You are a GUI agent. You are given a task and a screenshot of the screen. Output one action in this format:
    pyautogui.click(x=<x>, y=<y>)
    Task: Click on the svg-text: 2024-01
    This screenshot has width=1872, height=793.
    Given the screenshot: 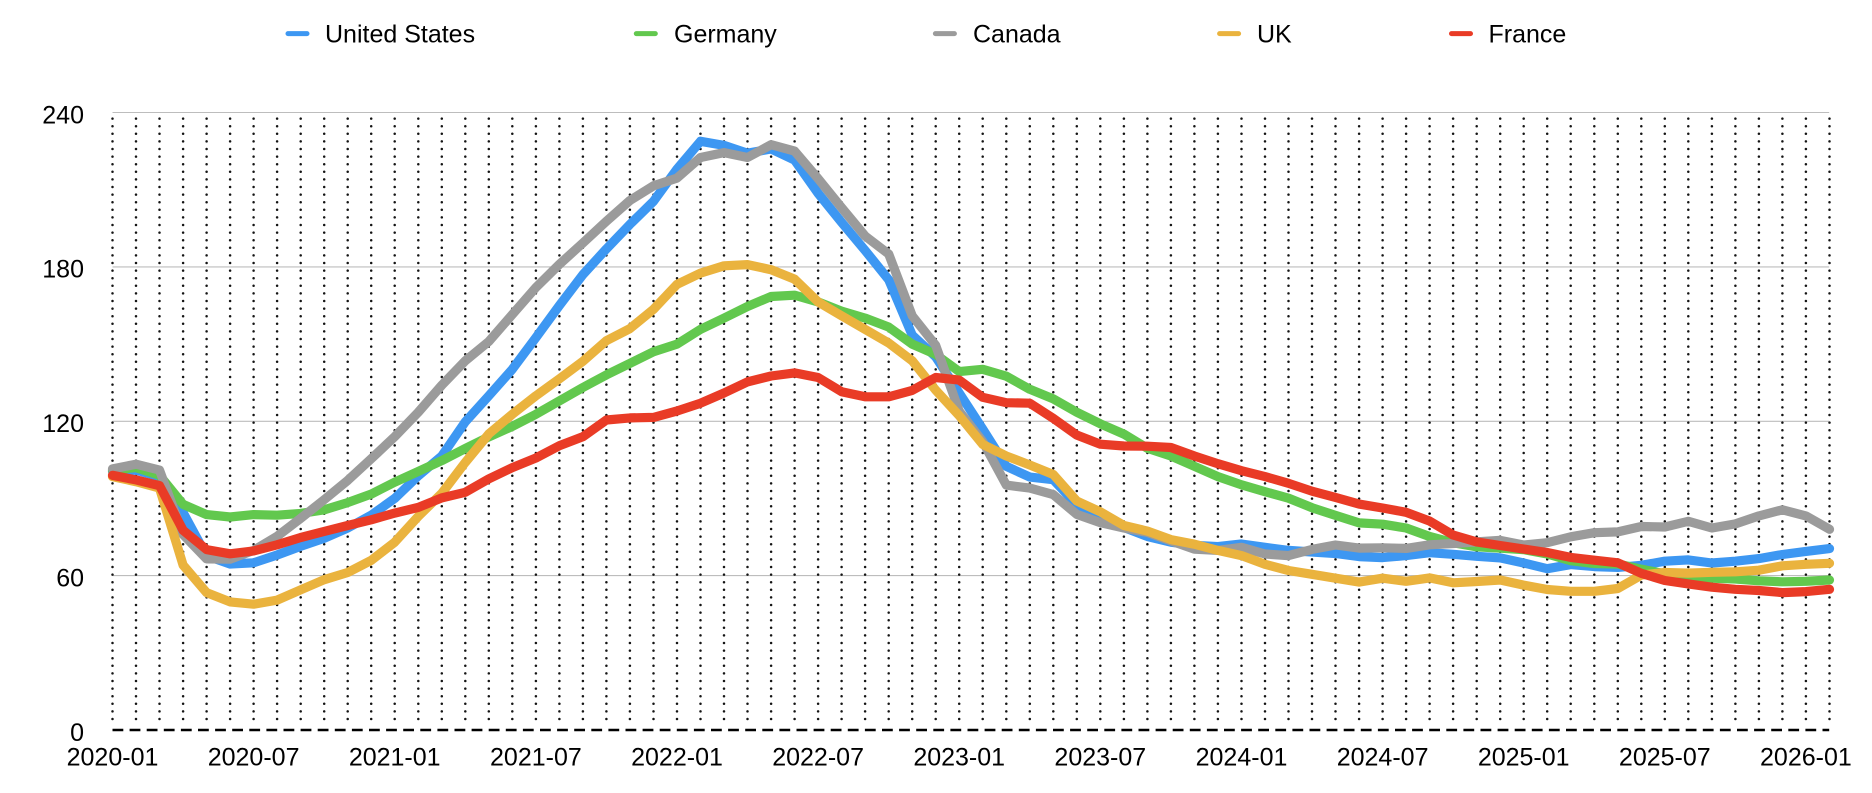 What is the action you would take?
    pyautogui.click(x=1242, y=758)
    